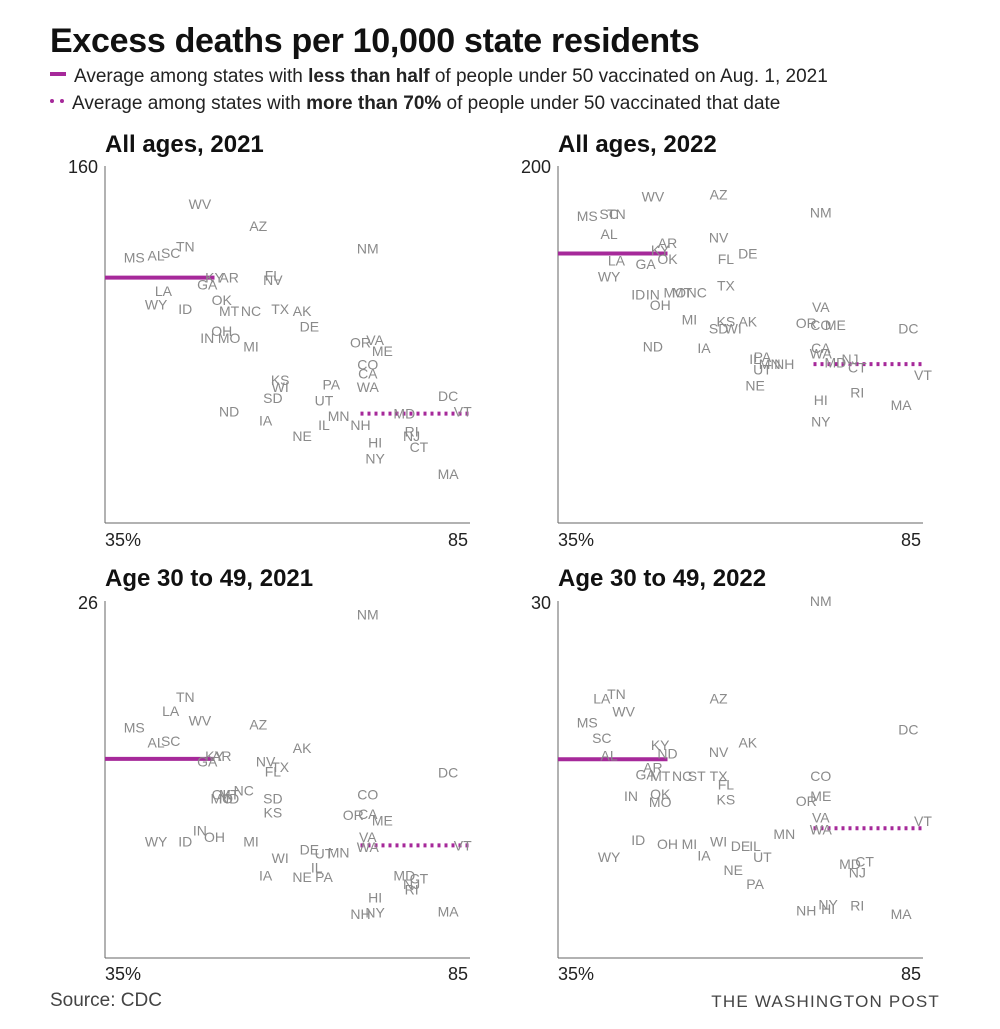  I want to click on panel-title-2: All ages, 2022, so click(637, 144).